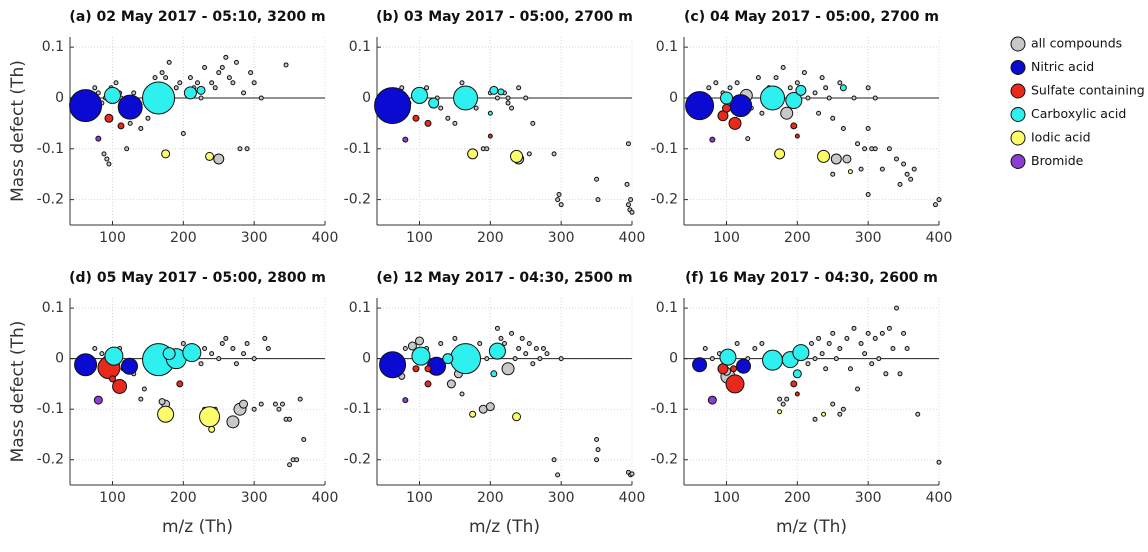  What do you see at coordinates (197, 278) in the screenshot?
I see `panel-title: (d) 05 May 2017 - 05:00, 2800 m` at bounding box center [197, 278].